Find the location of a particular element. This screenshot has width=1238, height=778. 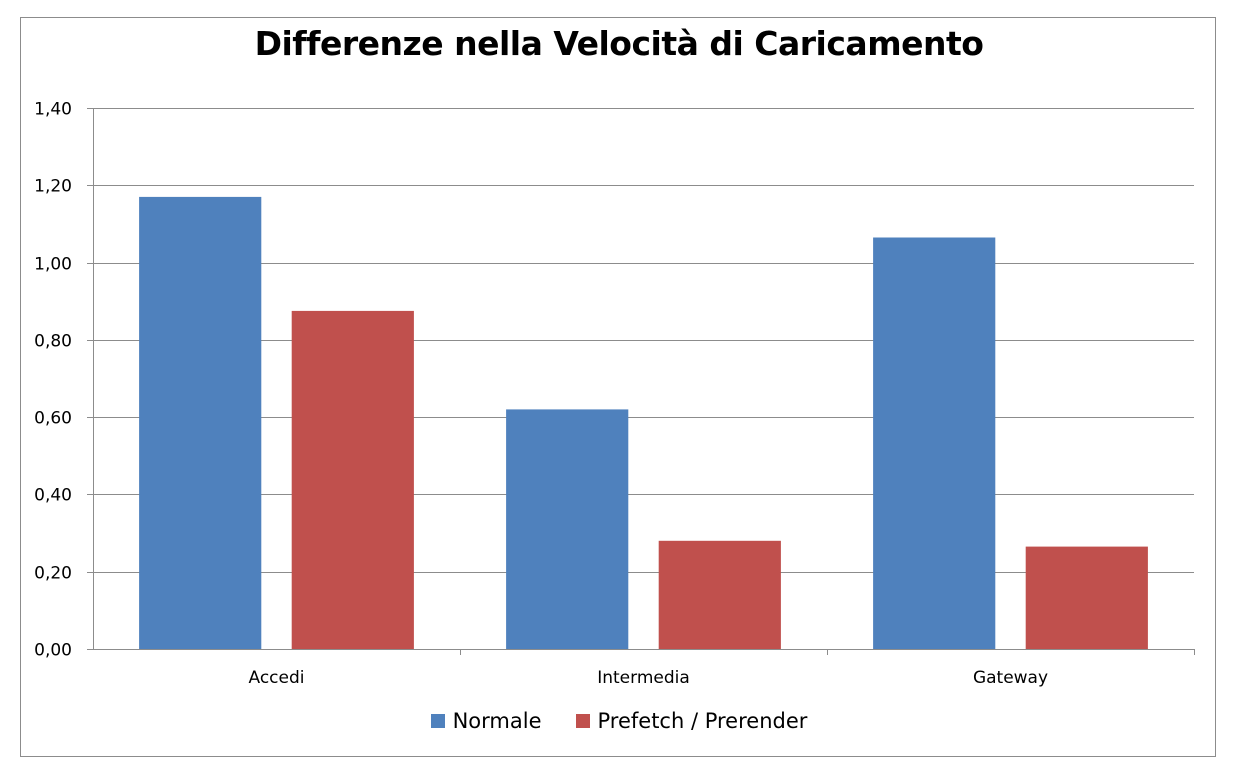

y-axis-tick-labels: 0,00 0,20 0,40 0,60 0,80 1,00 1,20 1,40 is located at coordinates (53, 380).